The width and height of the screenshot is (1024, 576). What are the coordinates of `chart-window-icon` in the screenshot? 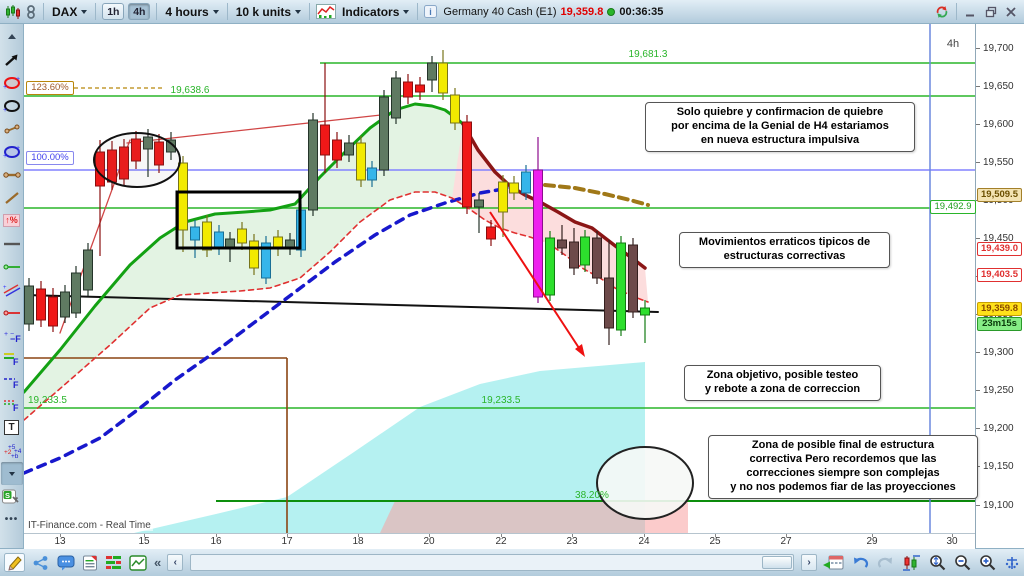 It's located at (138, 562).